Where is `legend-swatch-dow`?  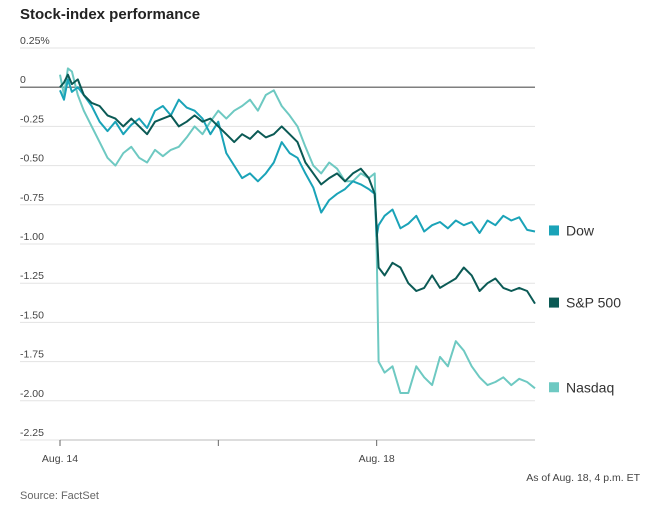
legend-swatch-dow is located at coordinates (554, 230).